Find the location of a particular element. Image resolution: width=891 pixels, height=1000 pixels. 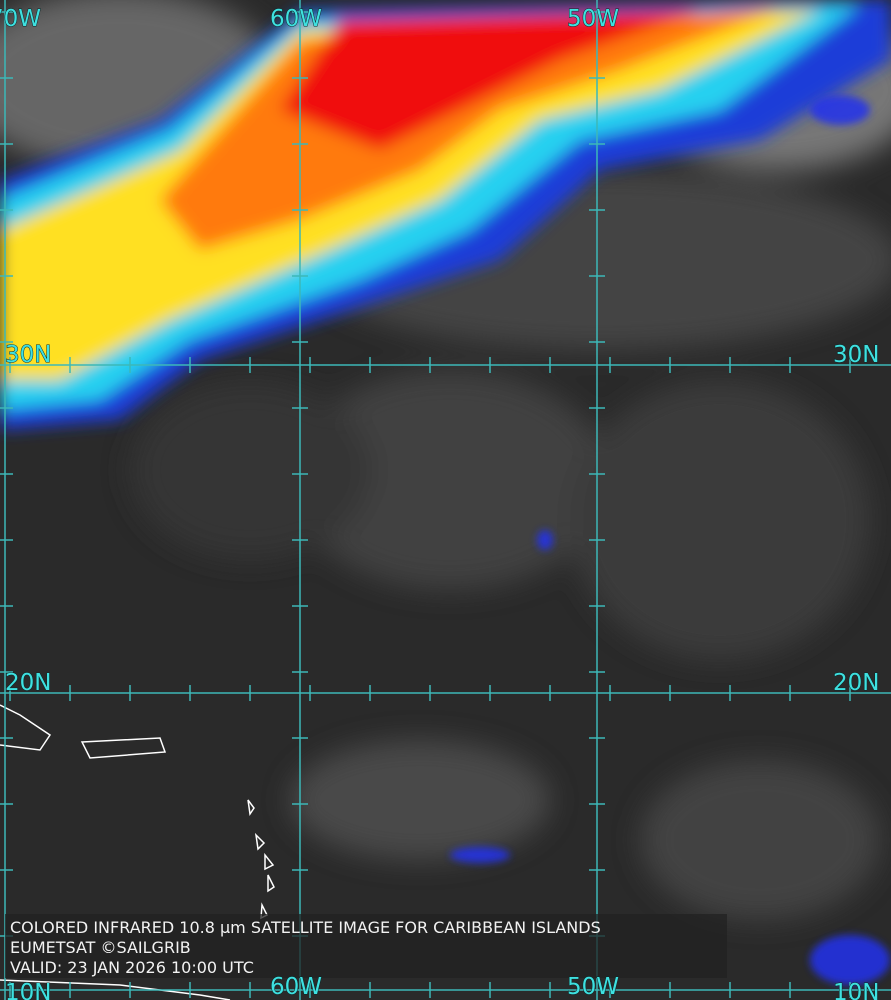

caption-box is located at coordinates (366, 946).